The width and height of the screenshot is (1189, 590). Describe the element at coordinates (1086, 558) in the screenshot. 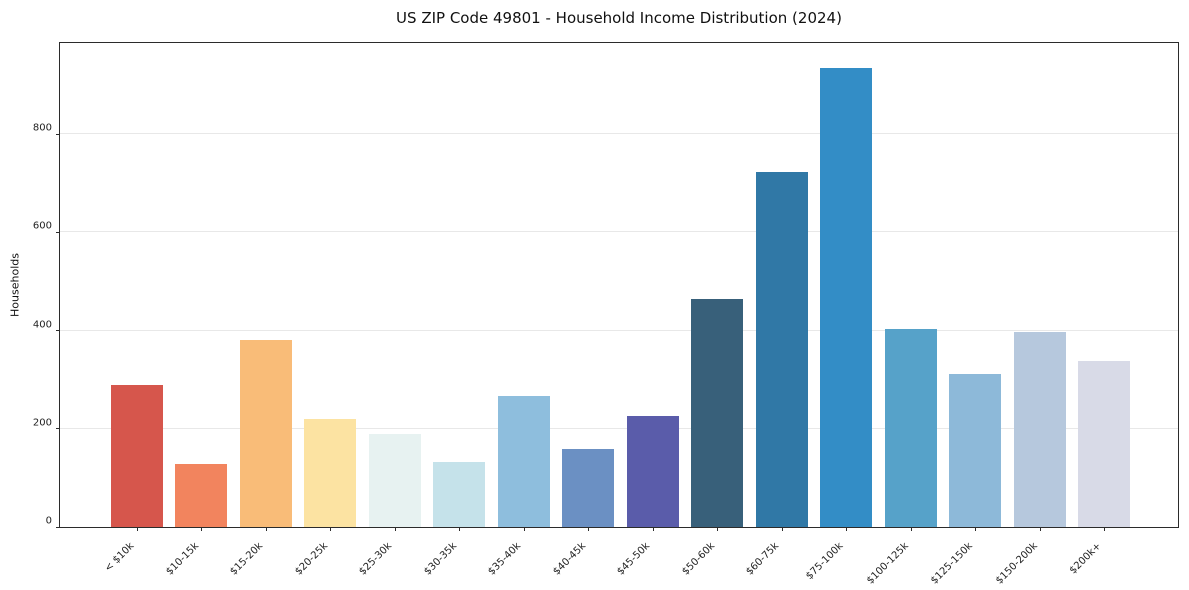

I see `x-tick-label: $200k+` at that location.